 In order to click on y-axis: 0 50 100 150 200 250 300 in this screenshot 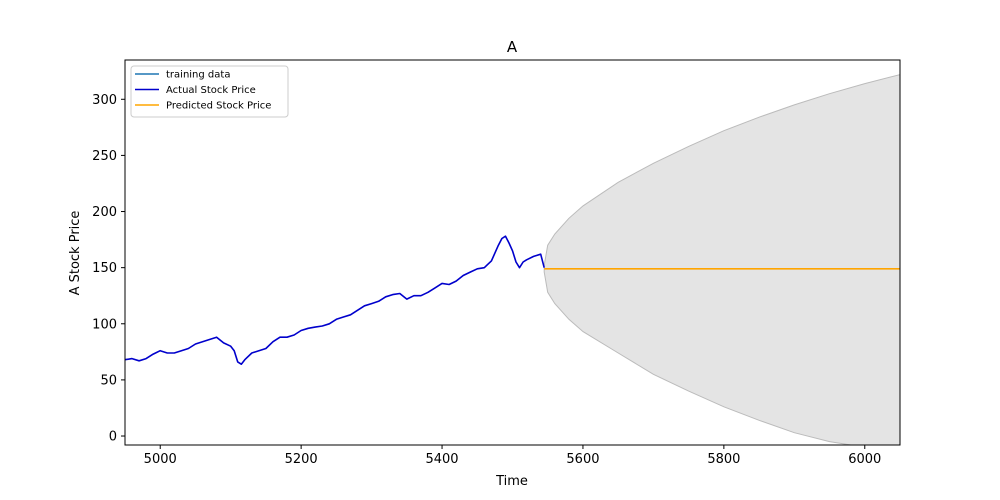, I will do `click(108, 269)`.